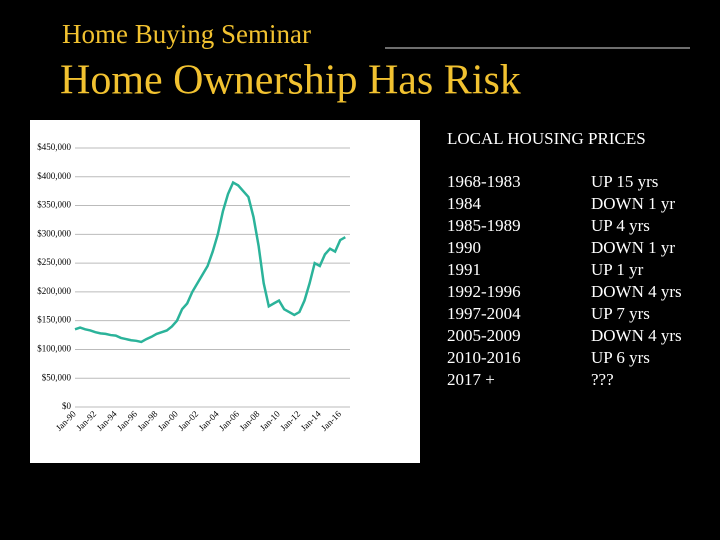 This screenshot has height=540, width=720. What do you see at coordinates (471, 379) in the screenshot?
I see `table-period: 2017 +` at bounding box center [471, 379].